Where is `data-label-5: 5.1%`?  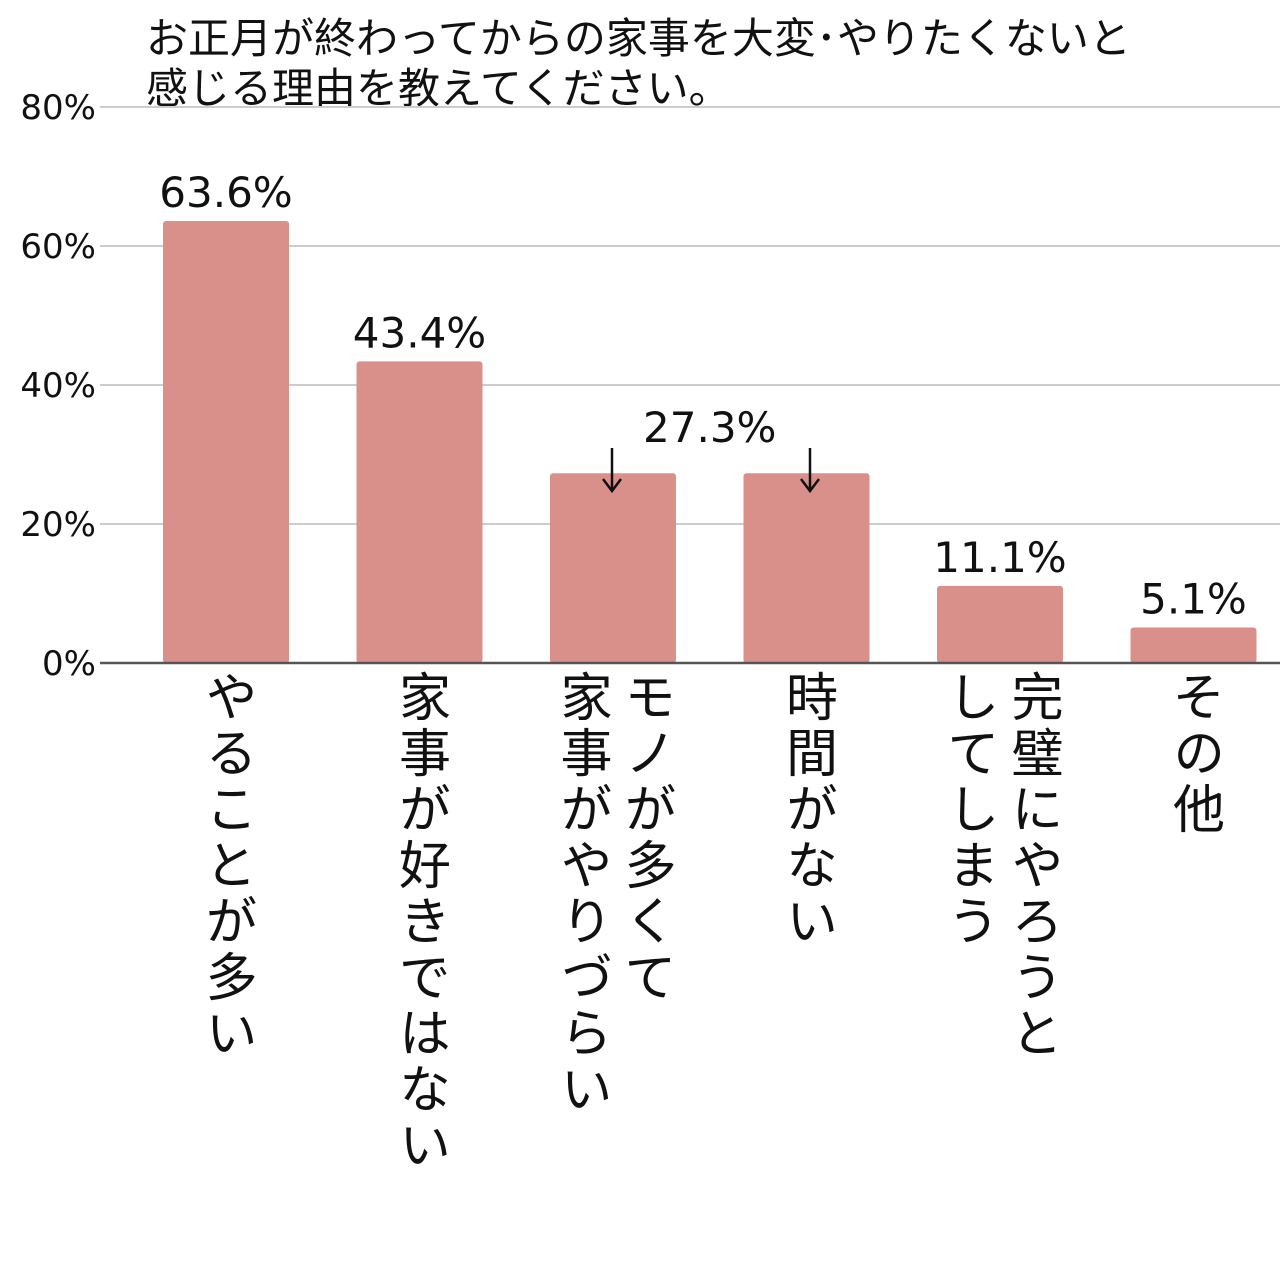
data-label-5: 5.1% is located at coordinates (1193, 599).